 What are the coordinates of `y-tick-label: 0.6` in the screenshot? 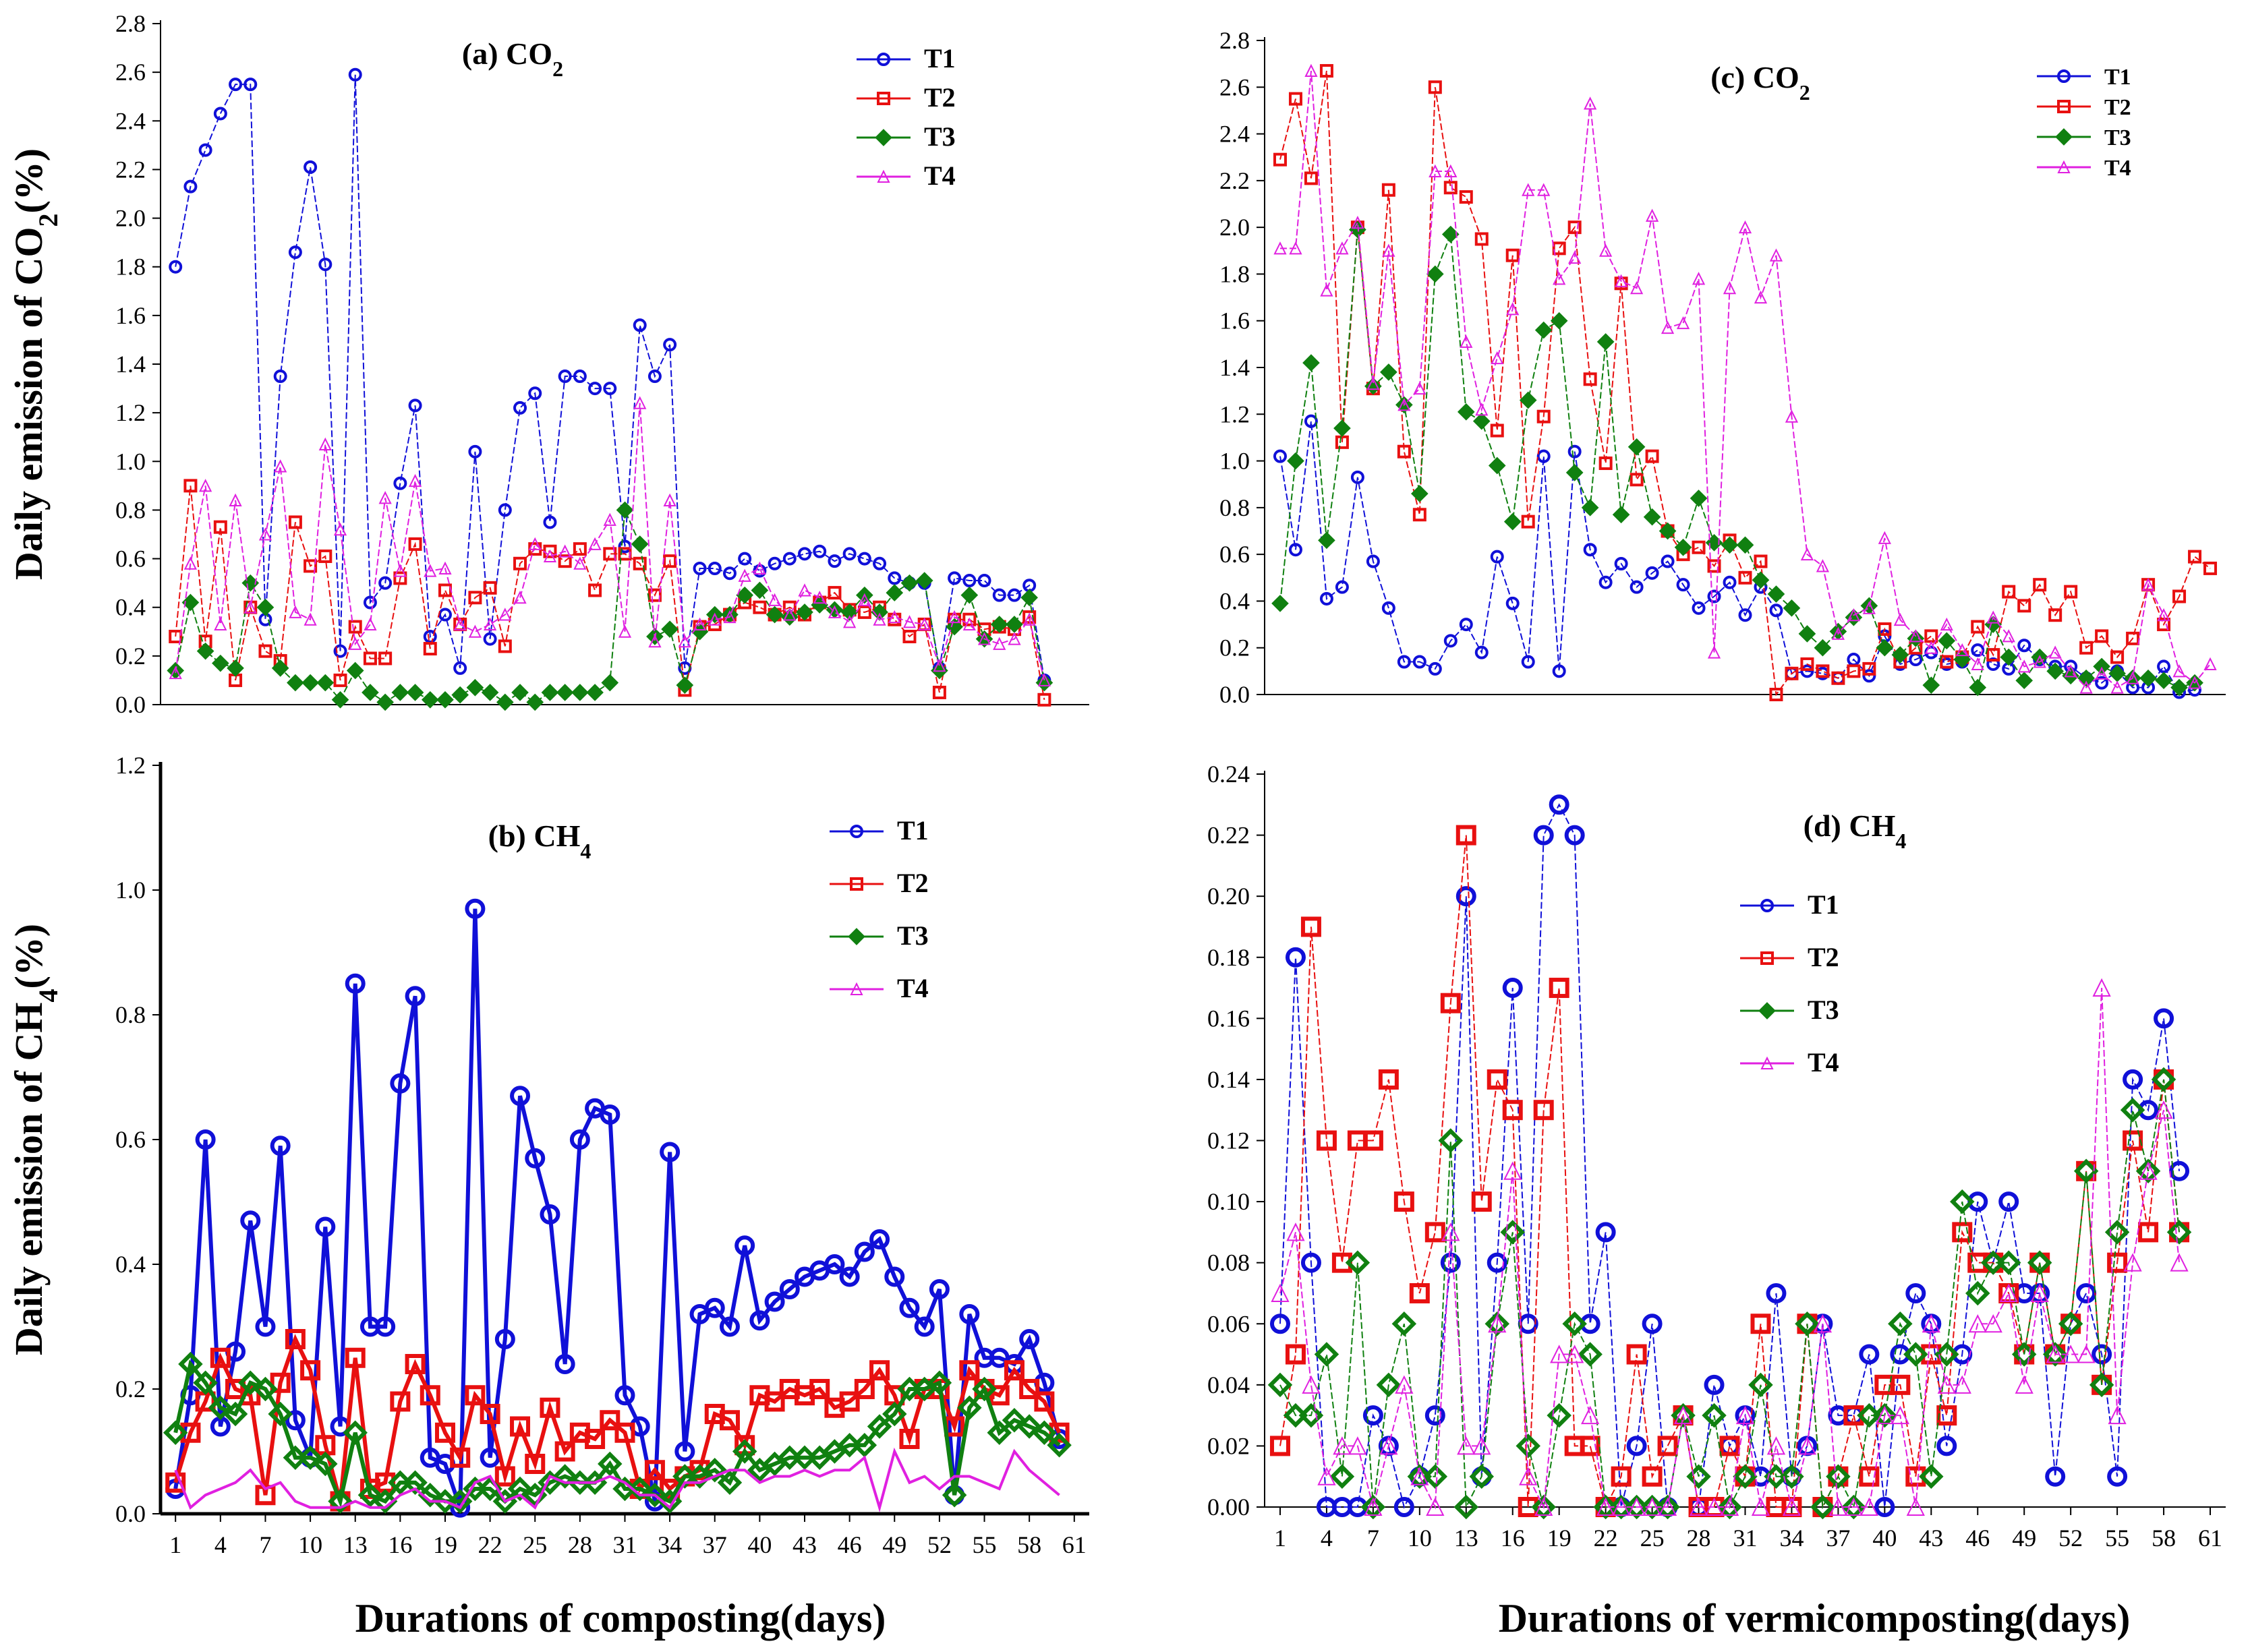 It's located at (130, 558).